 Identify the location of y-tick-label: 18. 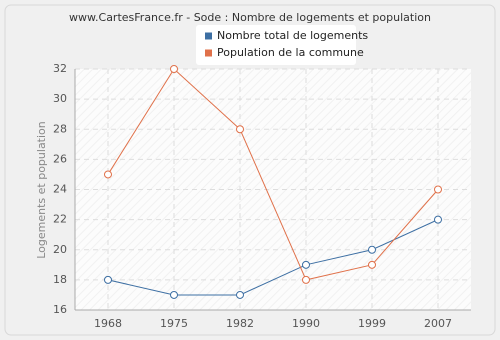
(60, 279).